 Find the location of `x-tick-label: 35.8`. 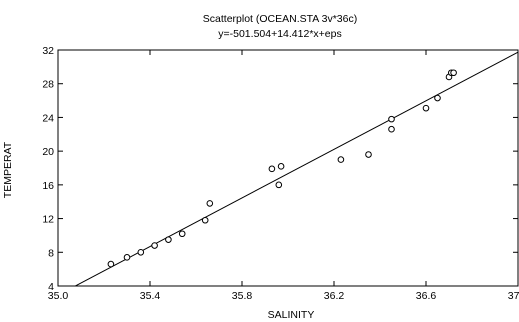

x-tick-label: 35.8 is located at coordinates (242, 296).